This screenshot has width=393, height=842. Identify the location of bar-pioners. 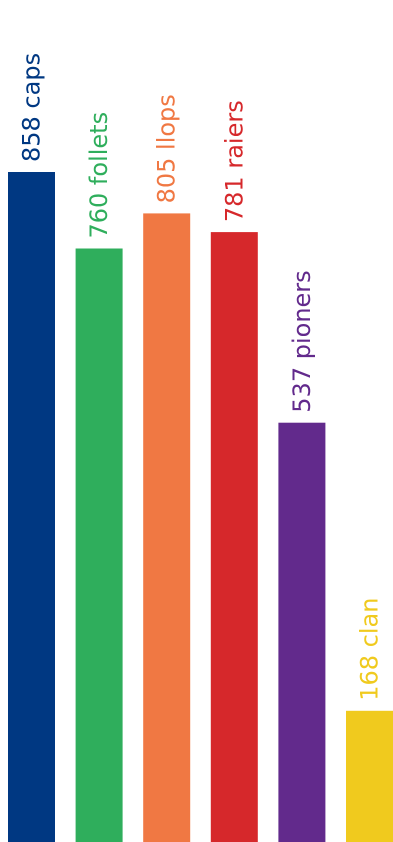
(302, 632).